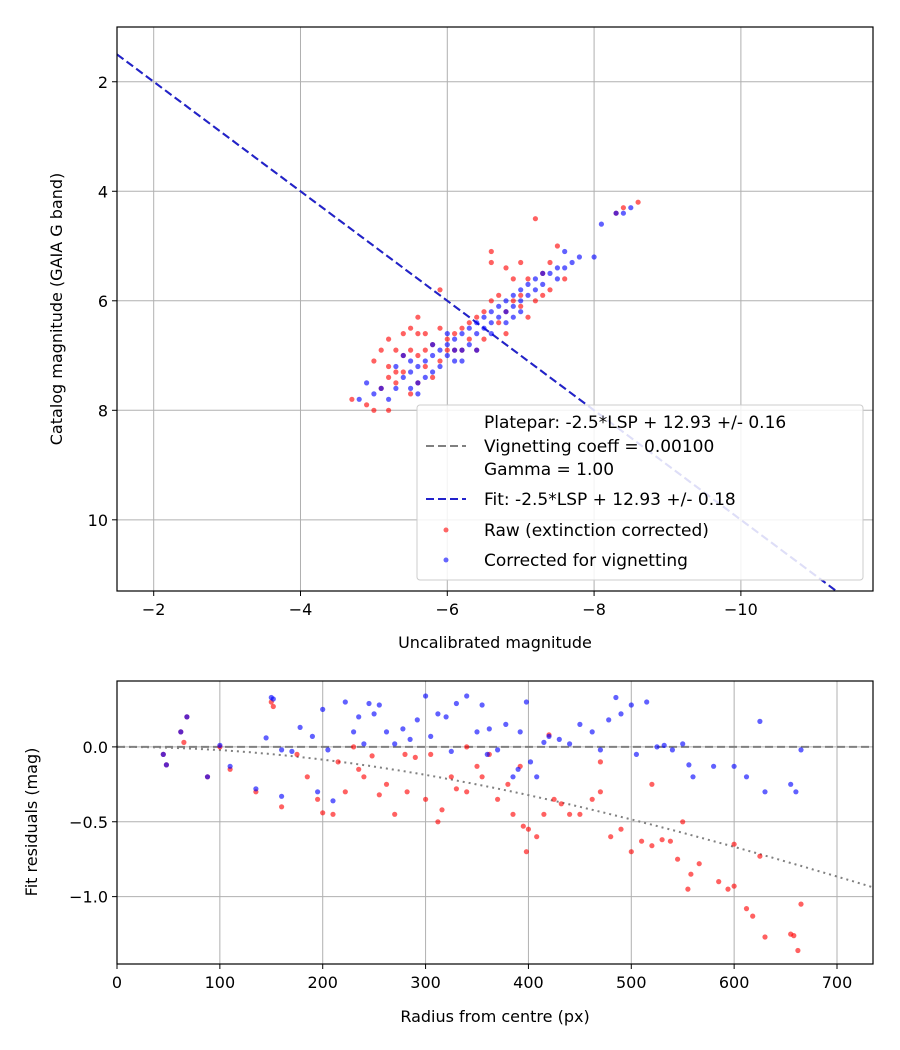 This screenshot has width=900, height=1050. I want to click on bottom-x-ticks: 0 100 200 300 400 500 600 700, so click(482, 978).